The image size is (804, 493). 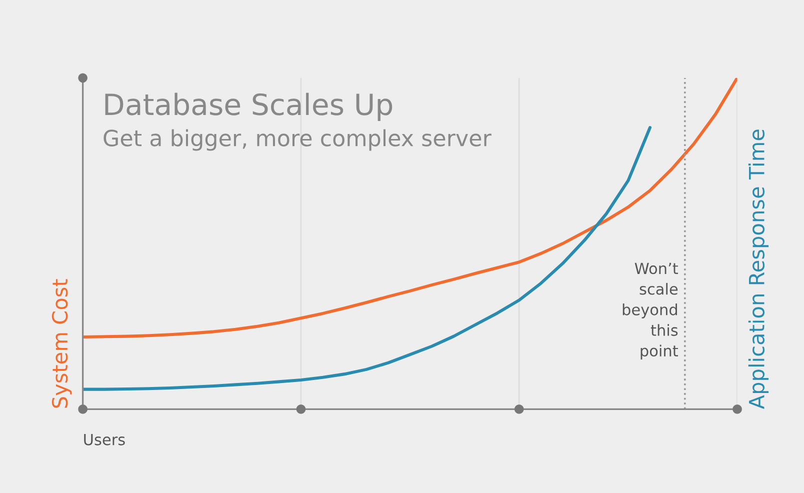 I want to click on text: Get a bigger, more complex server, so click(x=298, y=140).